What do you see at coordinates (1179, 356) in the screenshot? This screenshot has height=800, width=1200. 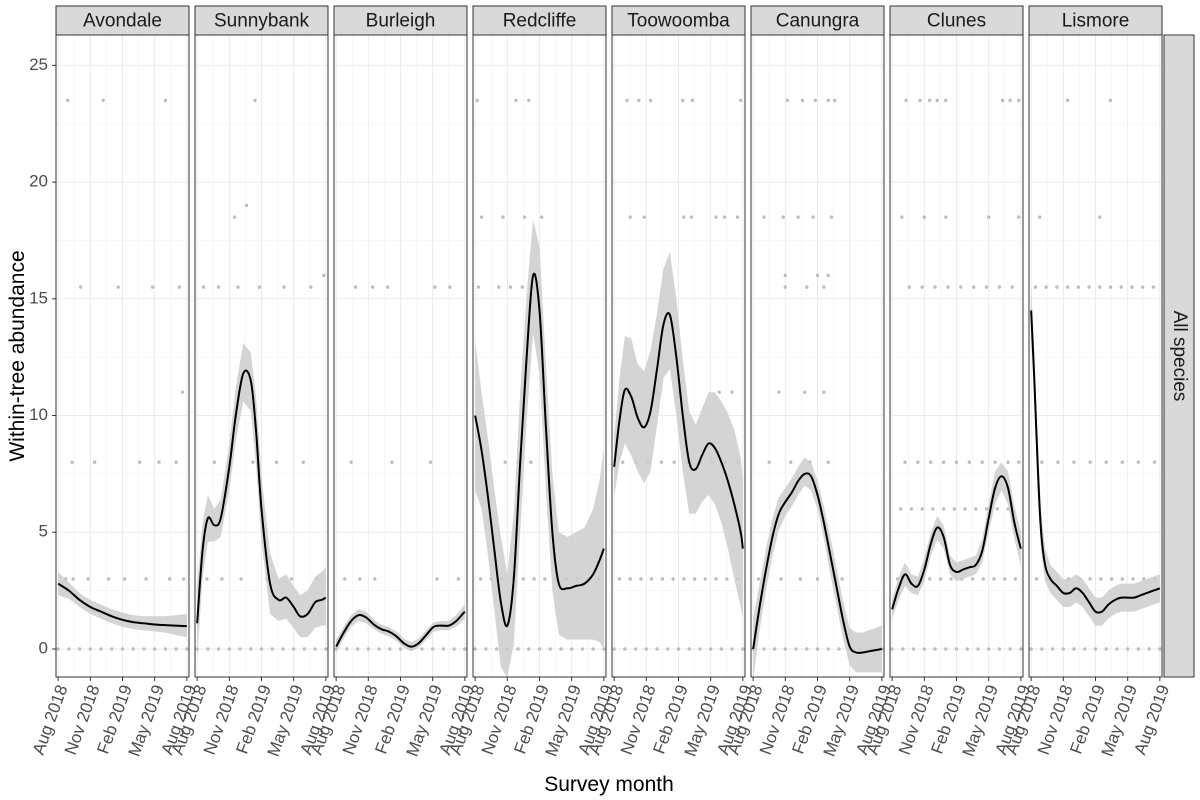 I see `row-strip-background` at bounding box center [1179, 356].